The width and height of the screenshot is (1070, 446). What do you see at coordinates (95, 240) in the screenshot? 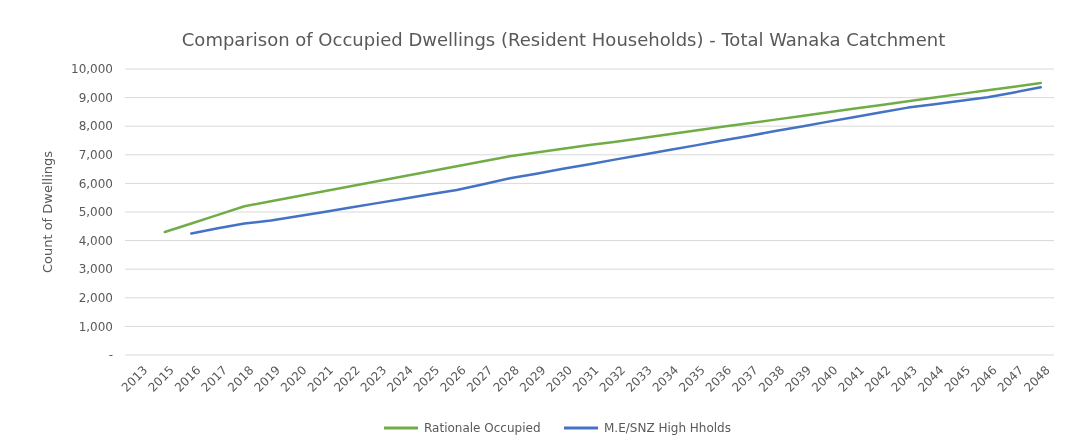
I see `y-tick-label: 4,000` at bounding box center [95, 240].